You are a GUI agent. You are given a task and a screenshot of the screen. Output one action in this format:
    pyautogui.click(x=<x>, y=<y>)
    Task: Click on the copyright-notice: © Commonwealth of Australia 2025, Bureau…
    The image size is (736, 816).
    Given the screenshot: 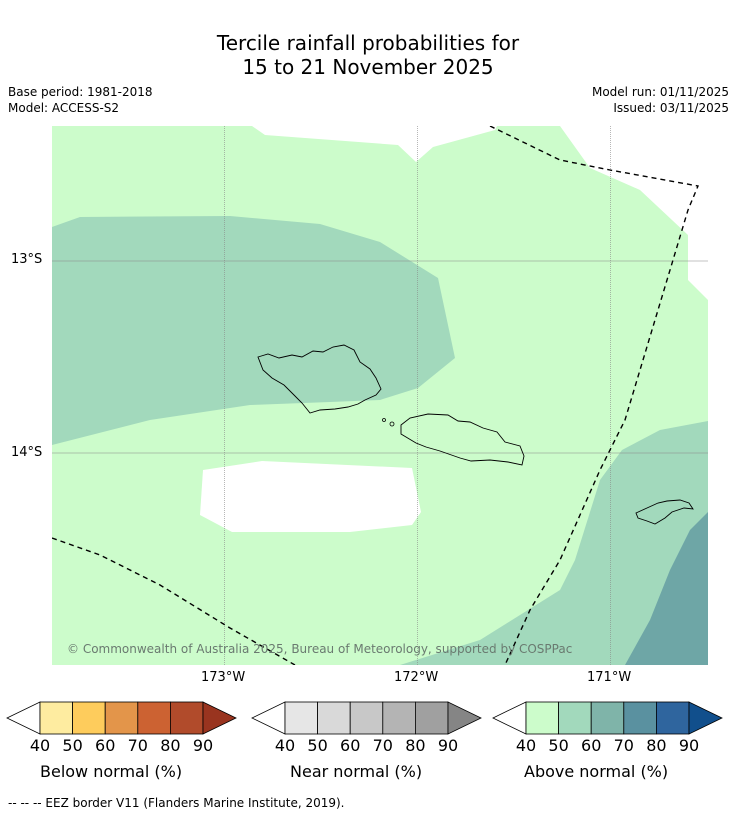 What is the action you would take?
    pyautogui.click(x=320, y=649)
    